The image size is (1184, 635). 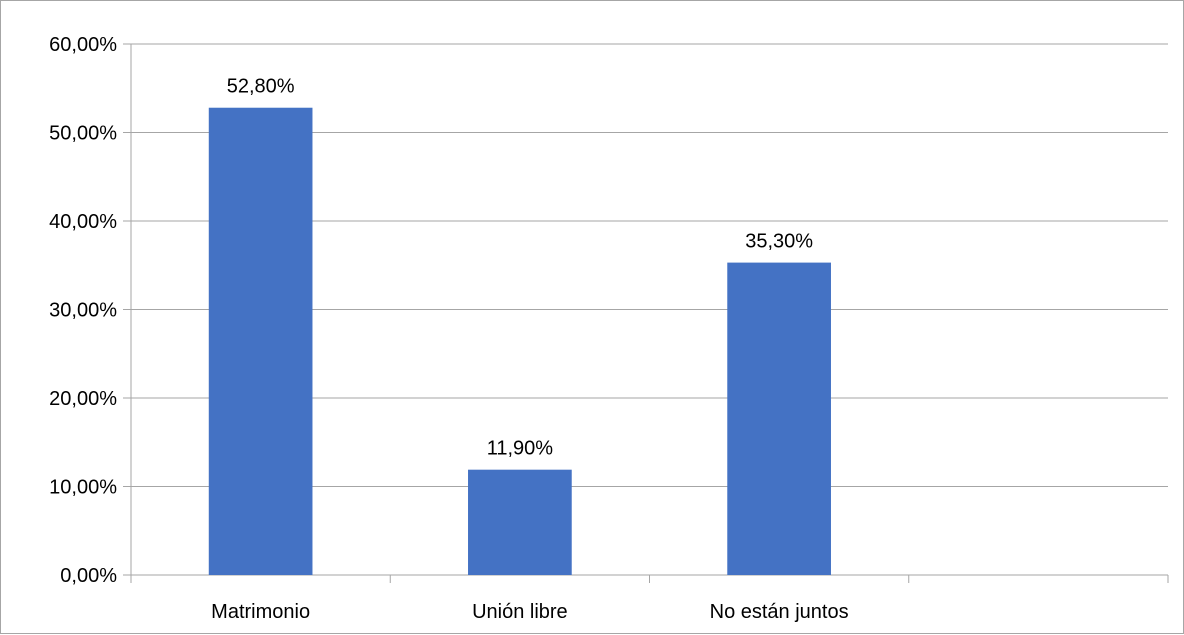 I want to click on data-label: 11,90%, so click(x=520, y=449).